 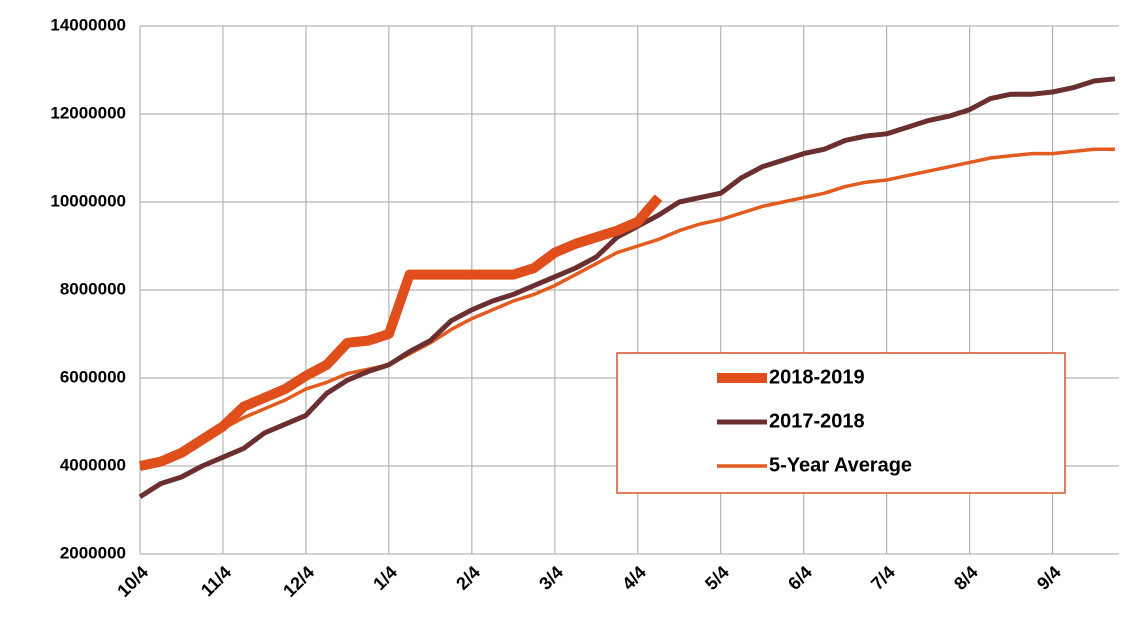 I want to click on x-tick-label: 10/4, so click(x=132, y=581).